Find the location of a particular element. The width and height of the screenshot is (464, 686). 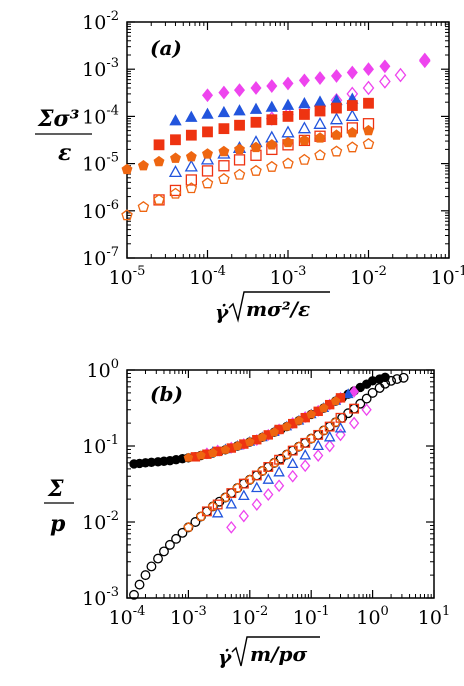

panel-b-xlabel-text: γ̇ is located at coordinates (225, 657).